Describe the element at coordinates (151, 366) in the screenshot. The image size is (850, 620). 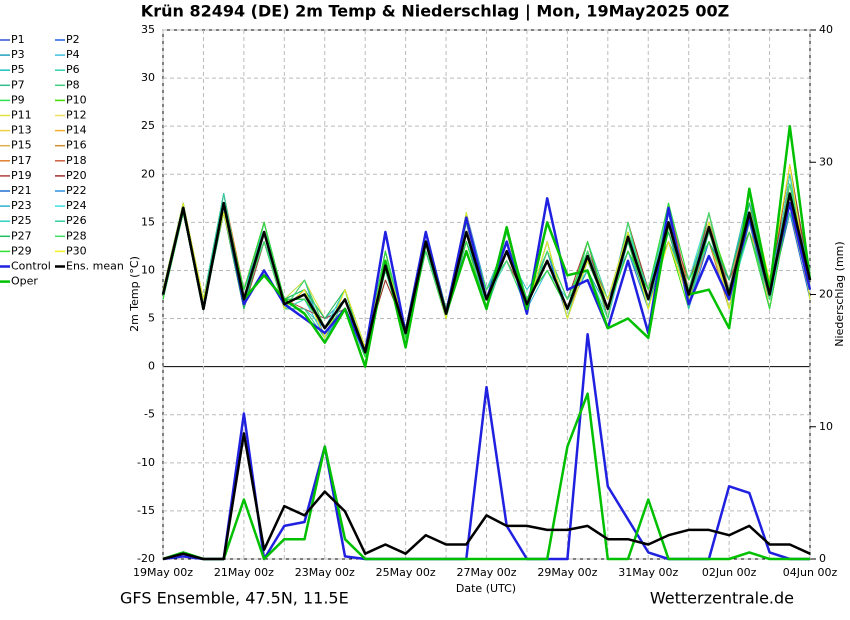
I see `y-tick-label: 0` at that location.